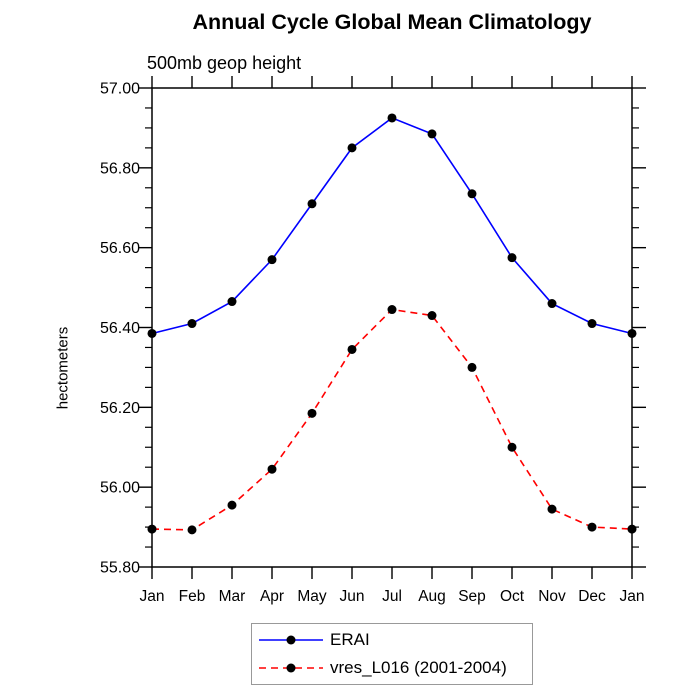  I want to click on chart-subtitle: 500mb geop height, so click(224, 63).